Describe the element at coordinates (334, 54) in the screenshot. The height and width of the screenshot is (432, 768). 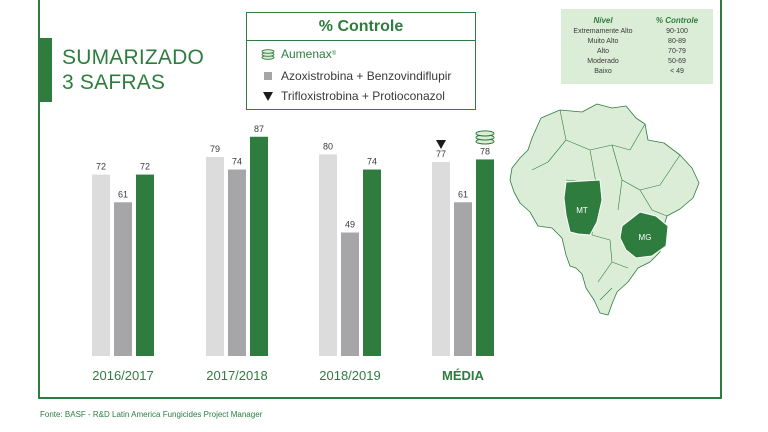
I see `registered-mark: ®` at that location.